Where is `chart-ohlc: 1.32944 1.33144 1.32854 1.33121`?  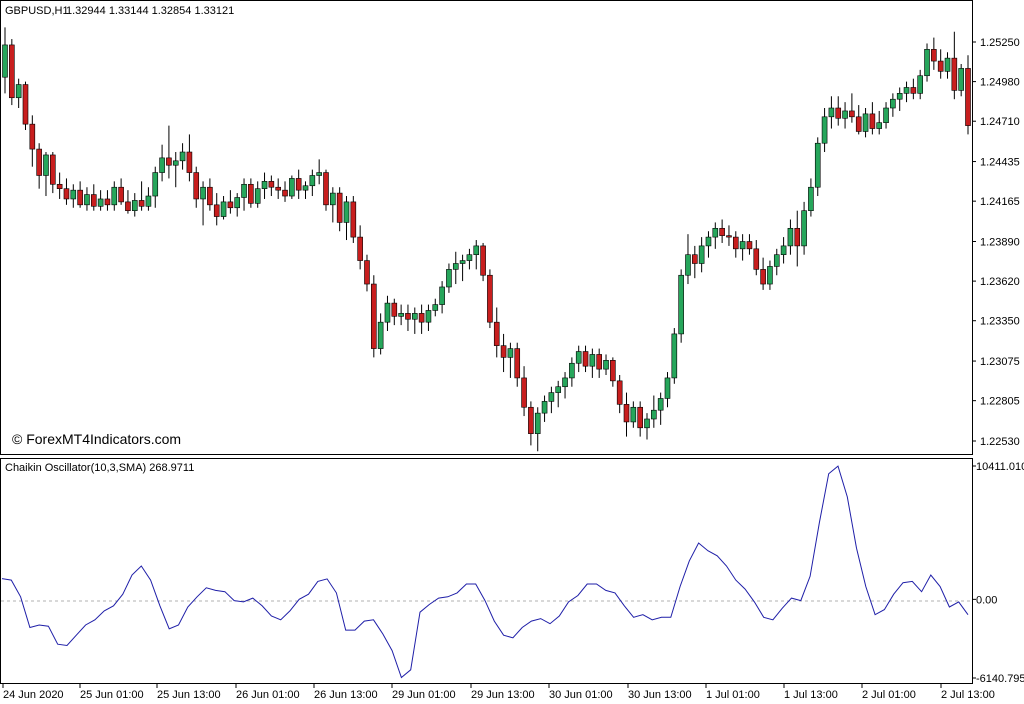
chart-ohlc: 1.32944 1.33144 1.32854 1.33121 is located at coordinates (150, 11).